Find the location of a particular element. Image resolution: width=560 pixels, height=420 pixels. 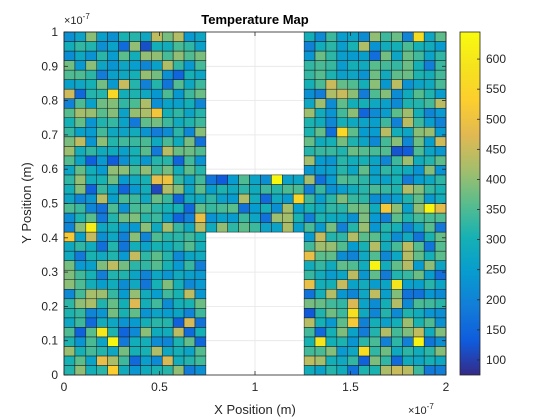

y-tick-label: 0.9 is located at coordinates (49, 66).